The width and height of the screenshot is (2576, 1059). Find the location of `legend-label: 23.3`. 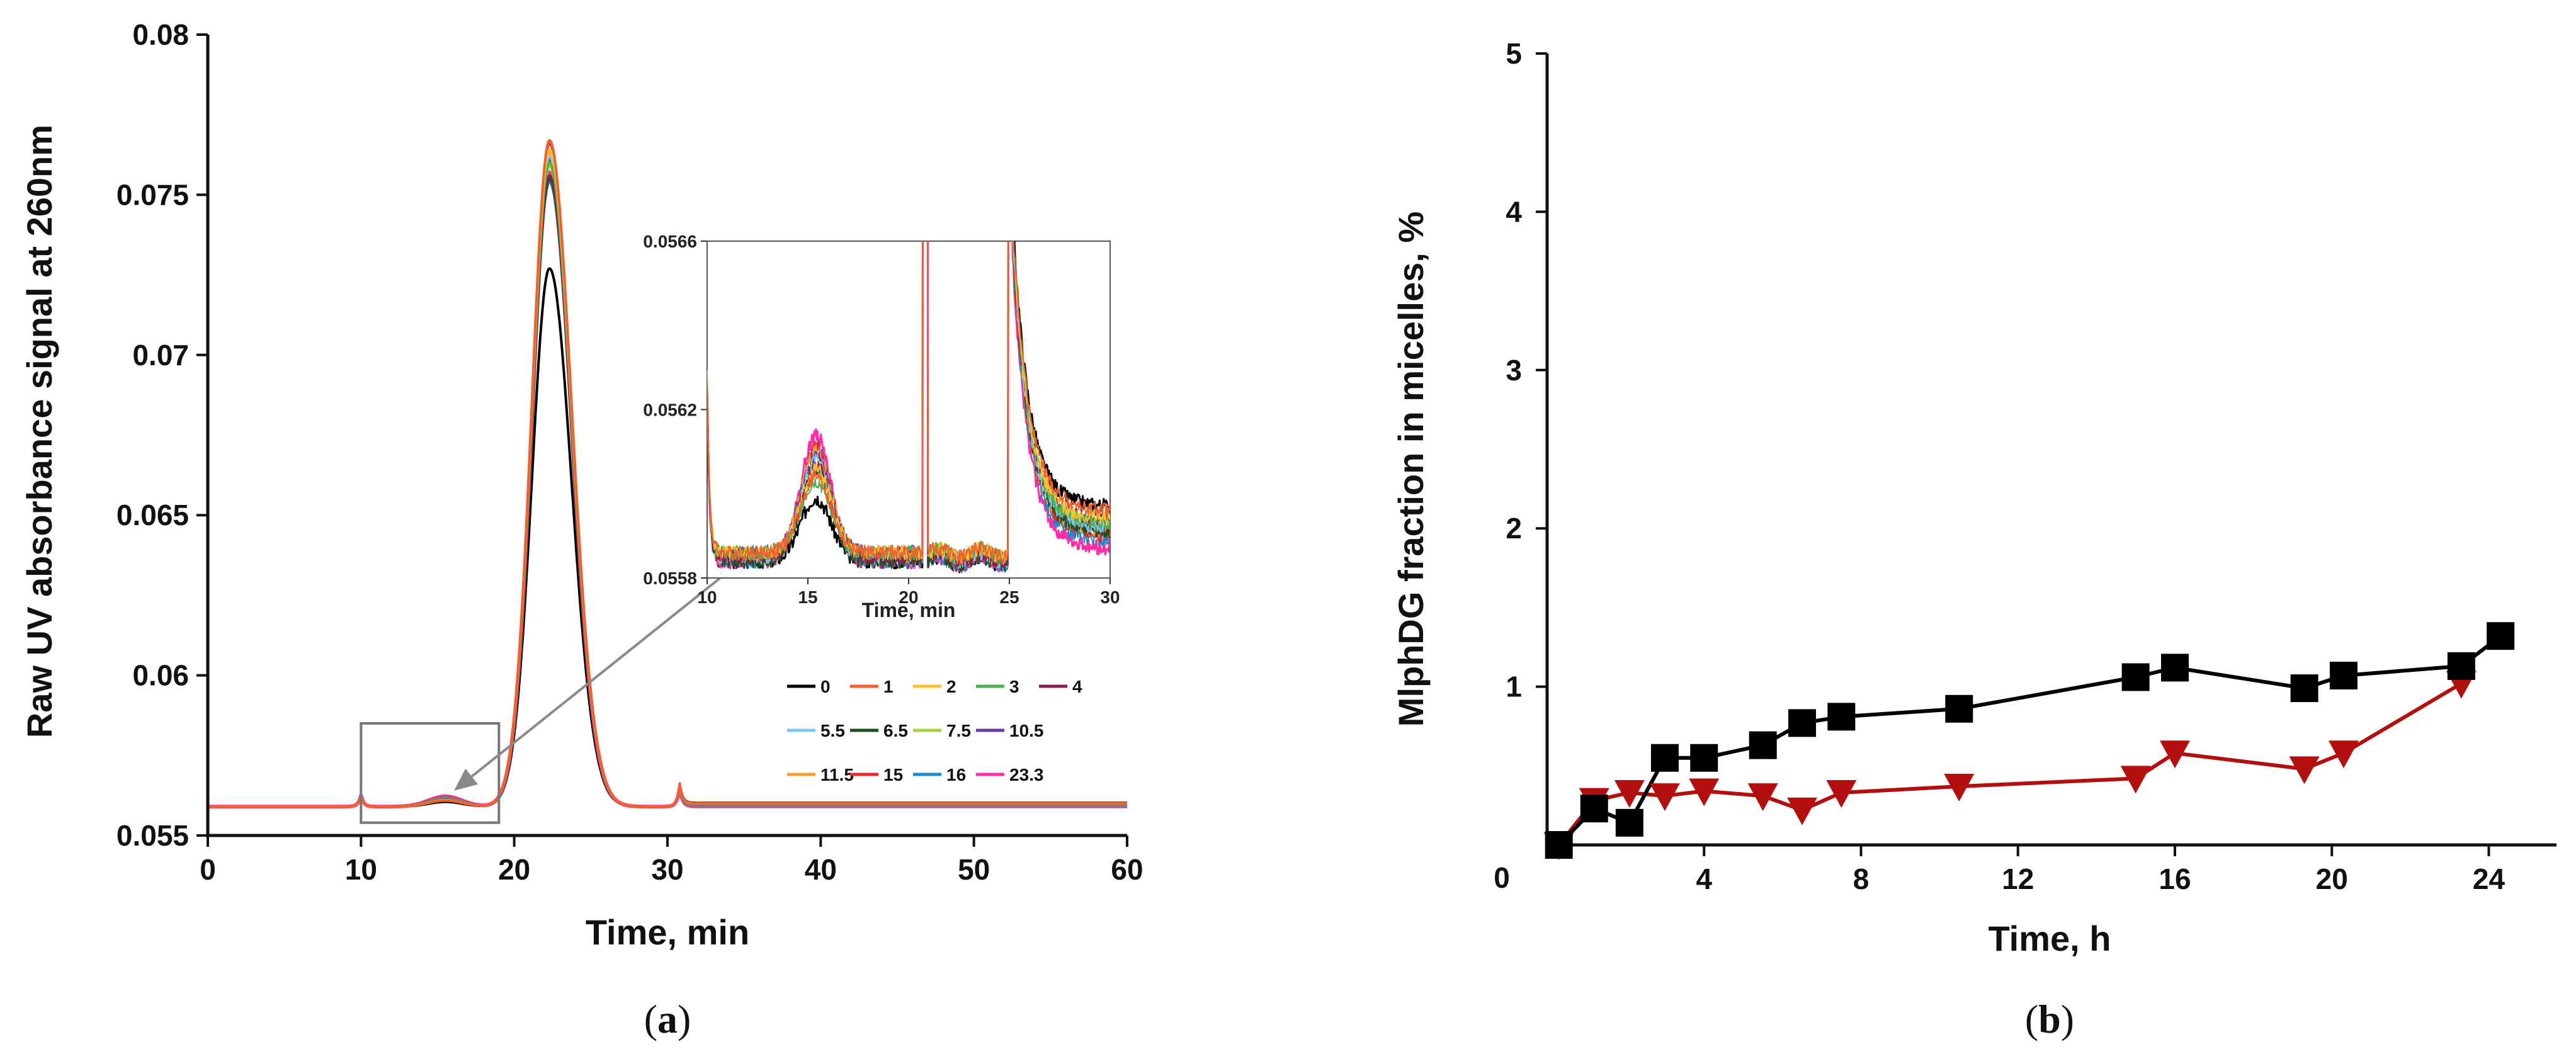

legend-label: 23.3 is located at coordinates (1026, 774).